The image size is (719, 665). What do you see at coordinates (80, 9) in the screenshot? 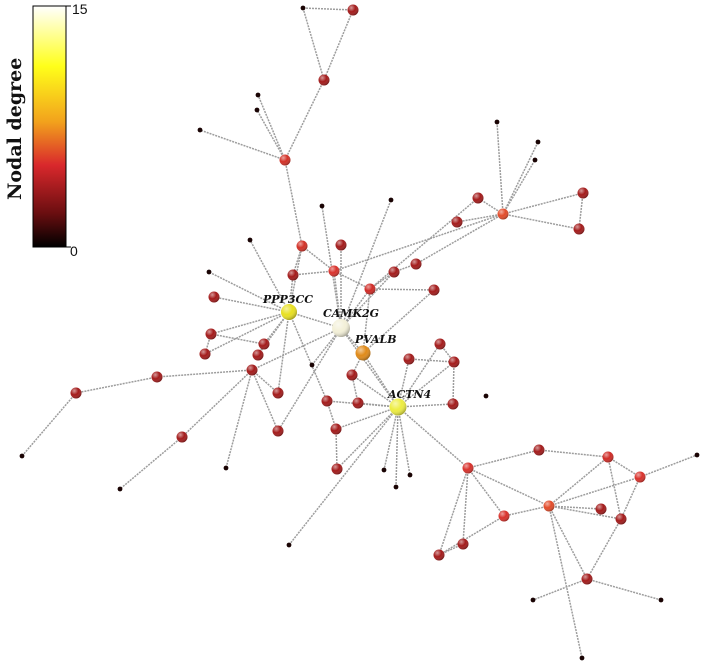
I see `colorbar-max-label: 15` at bounding box center [80, 9].